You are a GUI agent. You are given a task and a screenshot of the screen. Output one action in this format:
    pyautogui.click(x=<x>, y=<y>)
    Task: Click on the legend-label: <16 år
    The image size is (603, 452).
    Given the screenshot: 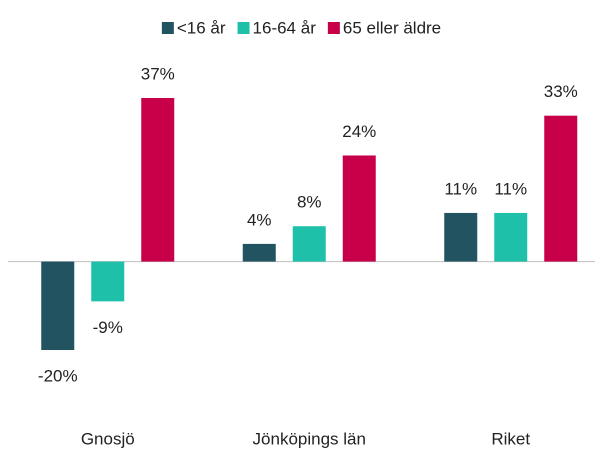 What is the action you would take?
    pyautogui.click(x=201, y=27)
    